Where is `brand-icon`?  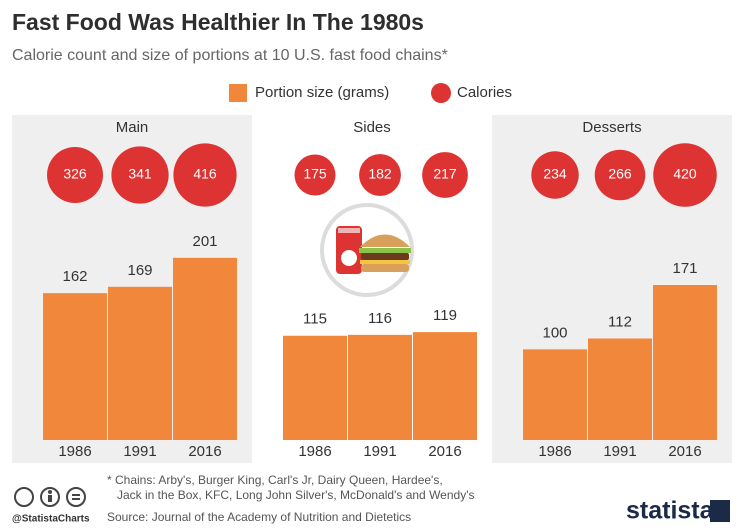 brand-icon is located at coordinates (720, 511).